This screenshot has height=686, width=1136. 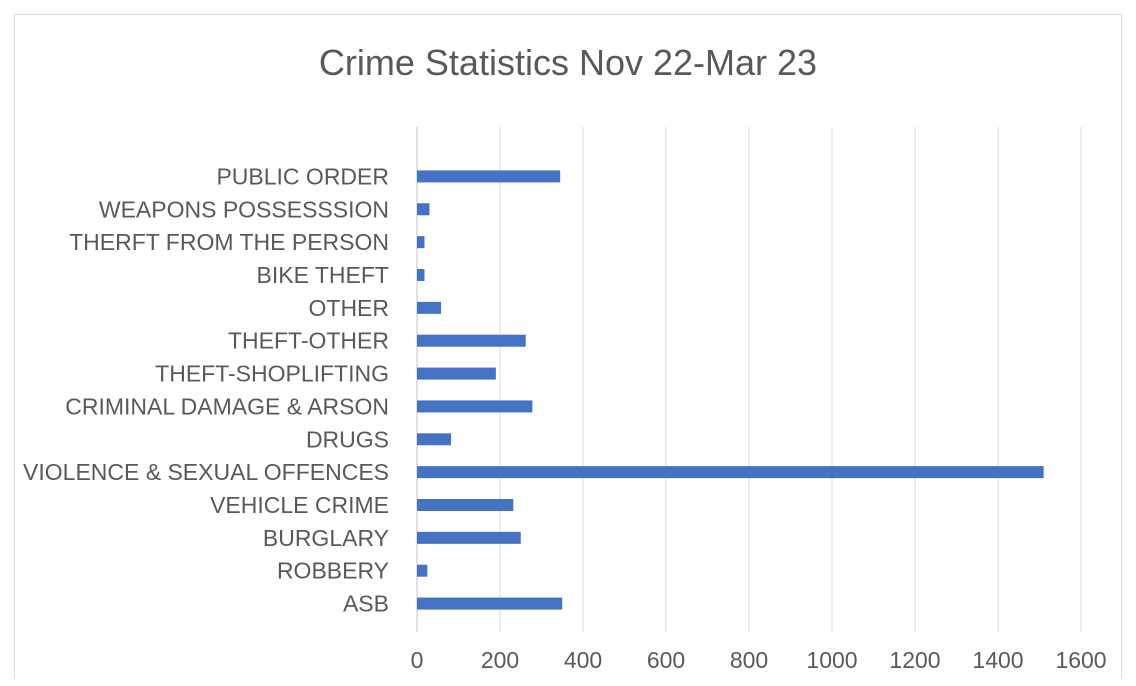 I want to click on category-label: VIOLENCE & SEXUAL OFFENCES, so click(x=206, y=472).